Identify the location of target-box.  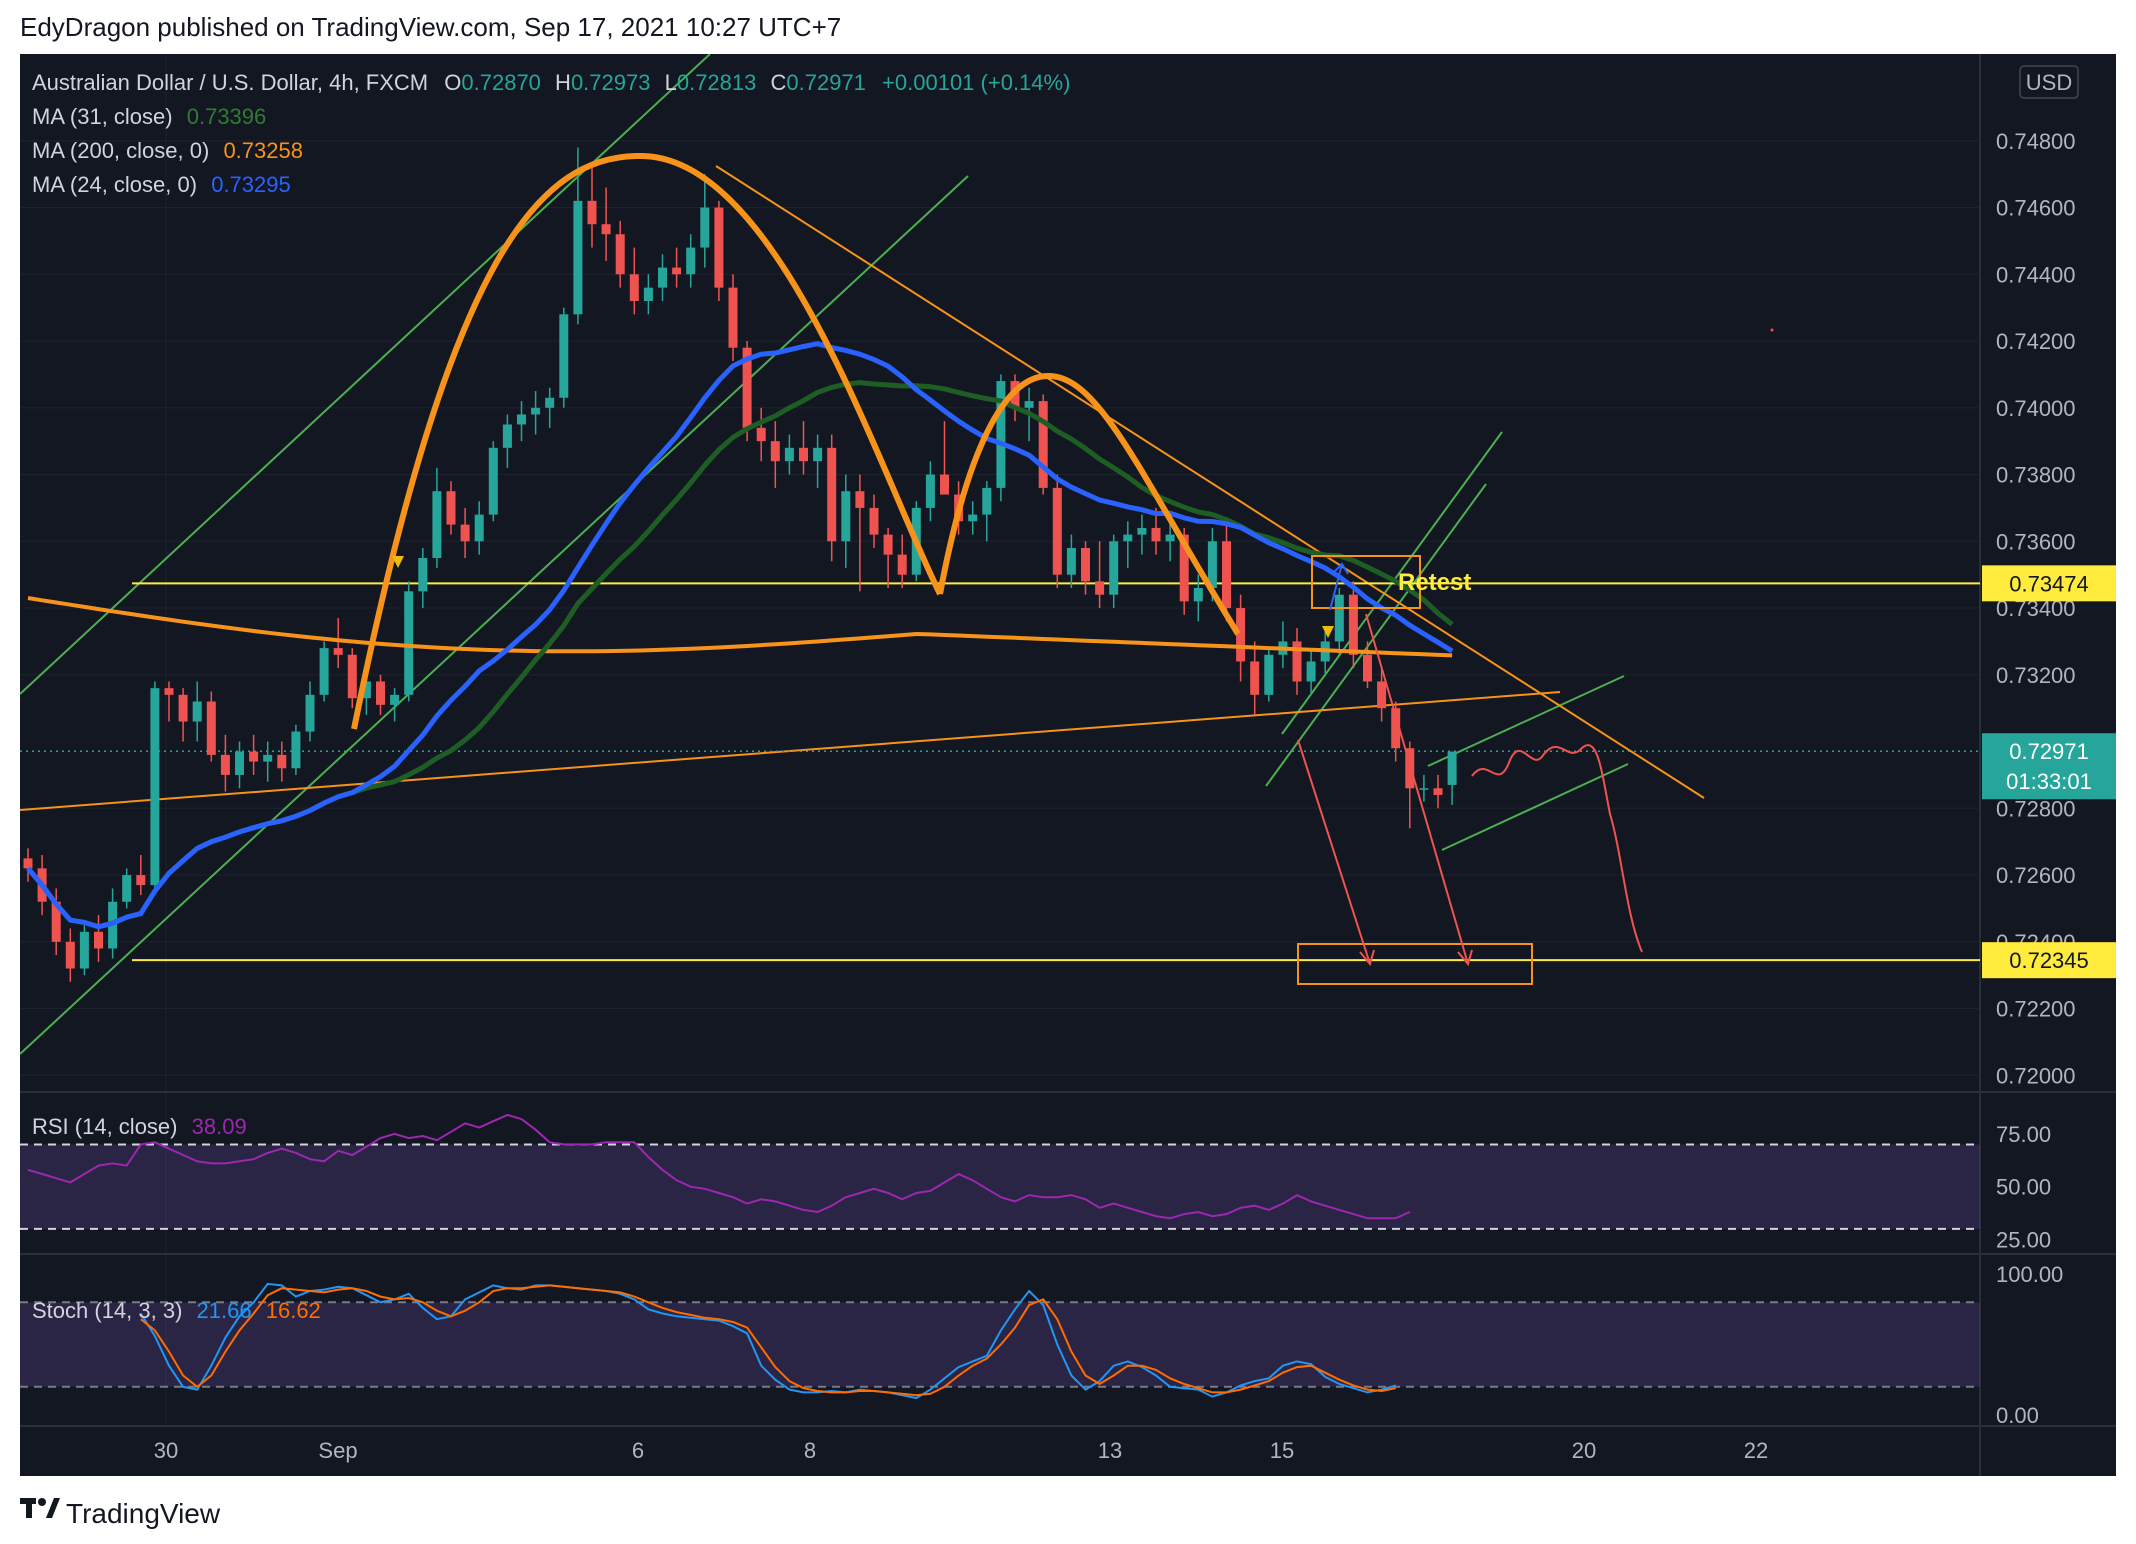
(1415, 964).